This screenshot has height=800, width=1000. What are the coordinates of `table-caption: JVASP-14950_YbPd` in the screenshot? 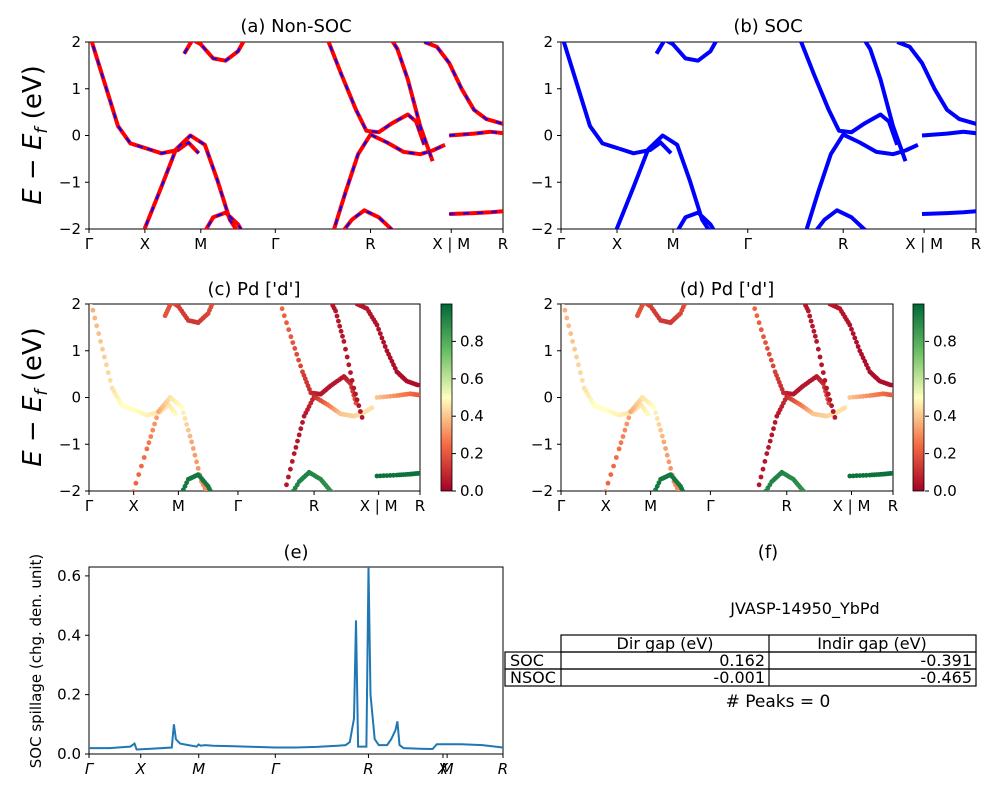 It's located at (804, 609).